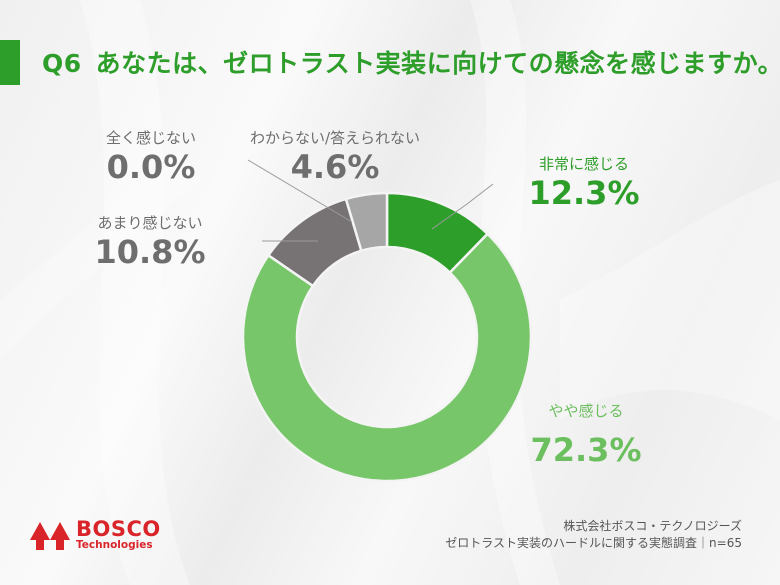 The image size is (780, 585). What do you see at coordinates (593, 543) in the screenshot?
I see `footer-survey: ゼロトラスト実装のハードルに関する実態調査｜n=65` at bounding box center [593, 543].